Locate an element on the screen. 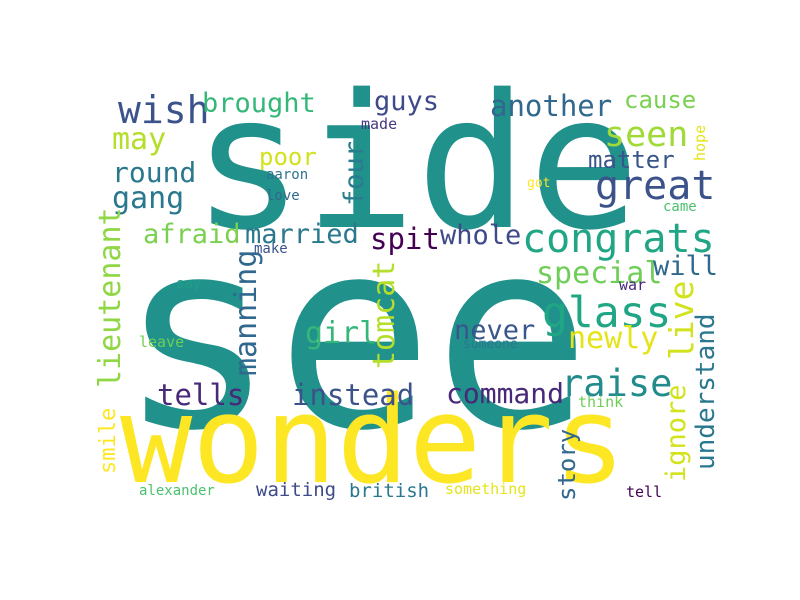  word-lieutenant: lieutenant is located at coordinates (110, 297).